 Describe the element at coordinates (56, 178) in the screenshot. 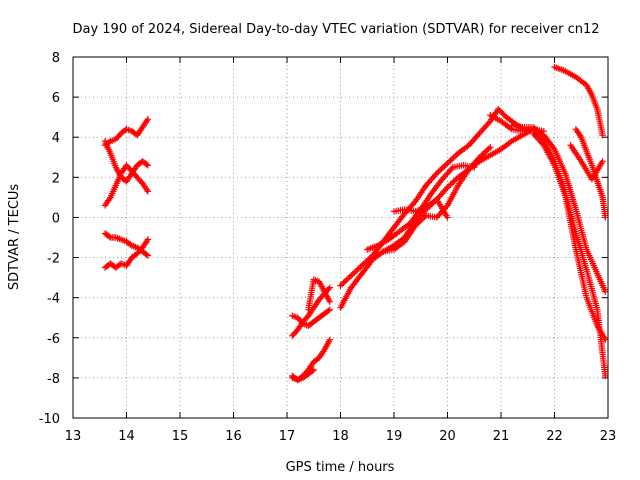

I see `y-tick-label: 2` at that location.